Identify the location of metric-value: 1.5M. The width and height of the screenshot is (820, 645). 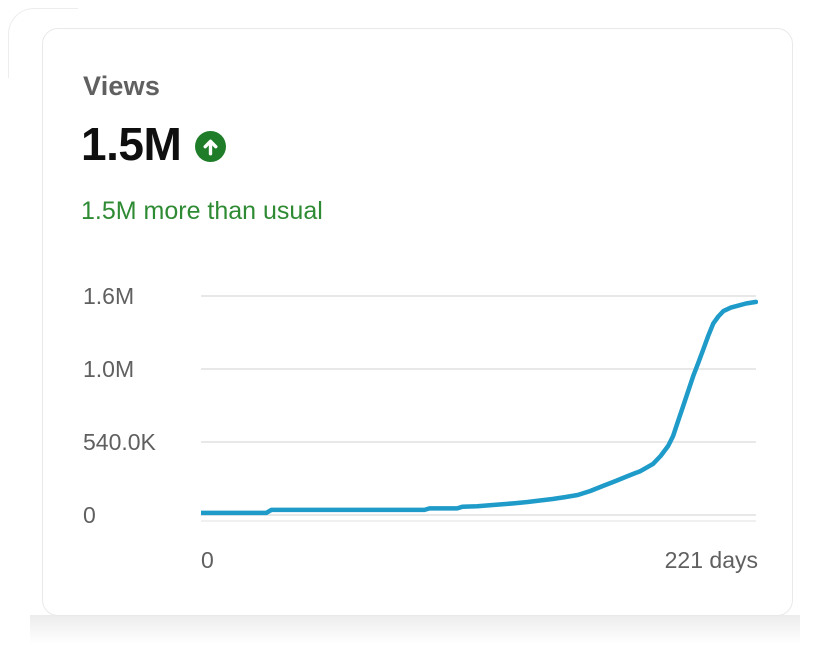
(131, 144).